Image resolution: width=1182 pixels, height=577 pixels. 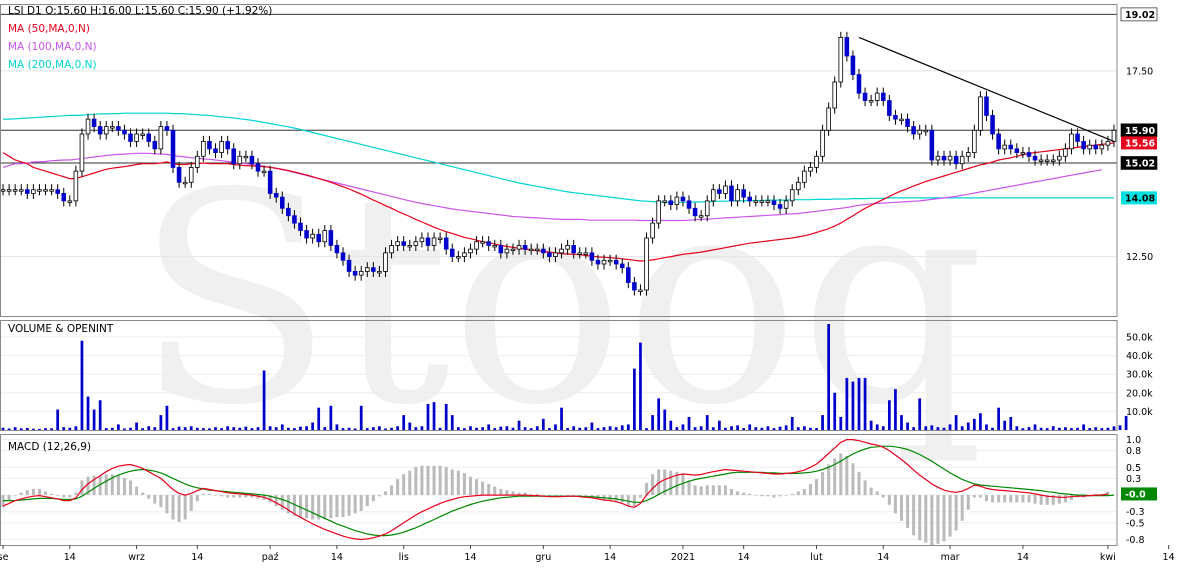 I want to click on high-value: H:16.00, so click(x=111, y=11).